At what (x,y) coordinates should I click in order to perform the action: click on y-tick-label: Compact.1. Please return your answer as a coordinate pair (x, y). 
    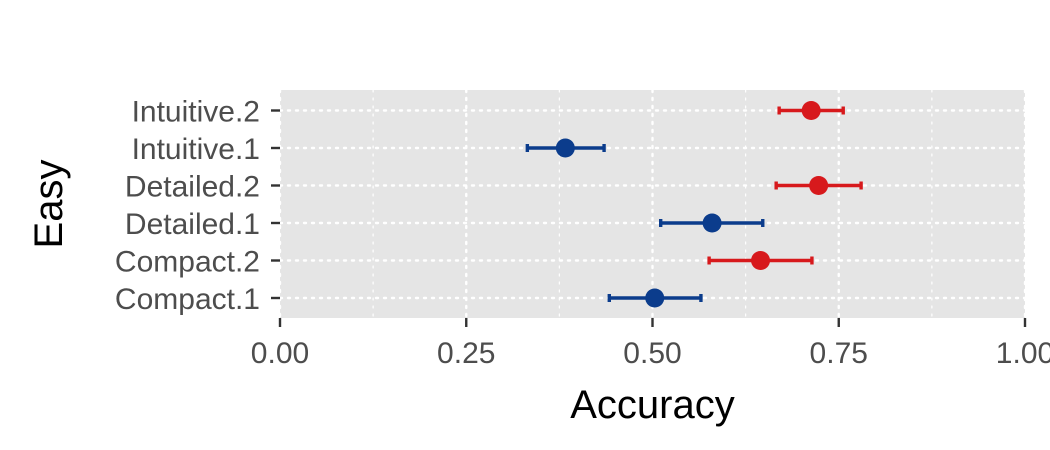
    Looking at the image, I should click on (187, 299).